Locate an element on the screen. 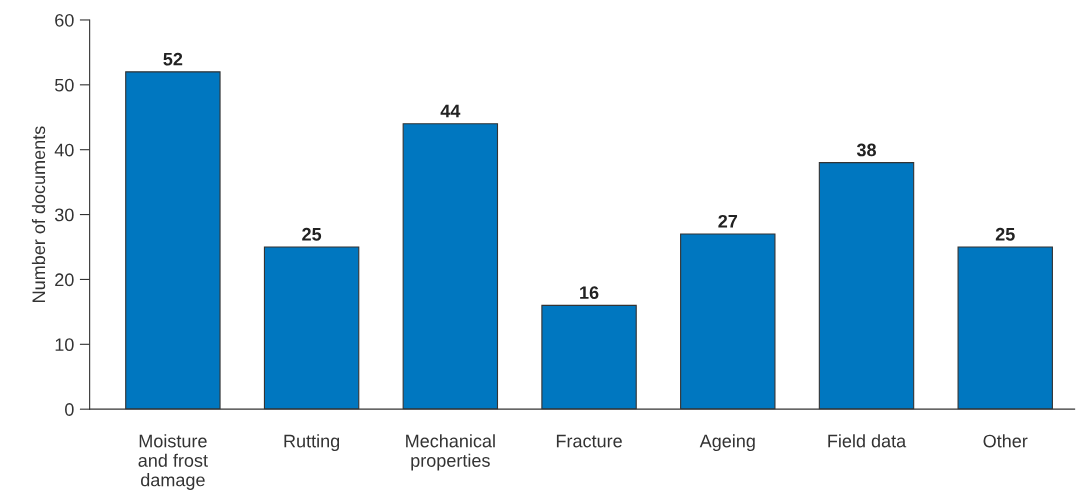 Image resolution: width=1080 pixels, height=499 pixels. x-tick-label: Rutting is located at coordinates (312, 443).